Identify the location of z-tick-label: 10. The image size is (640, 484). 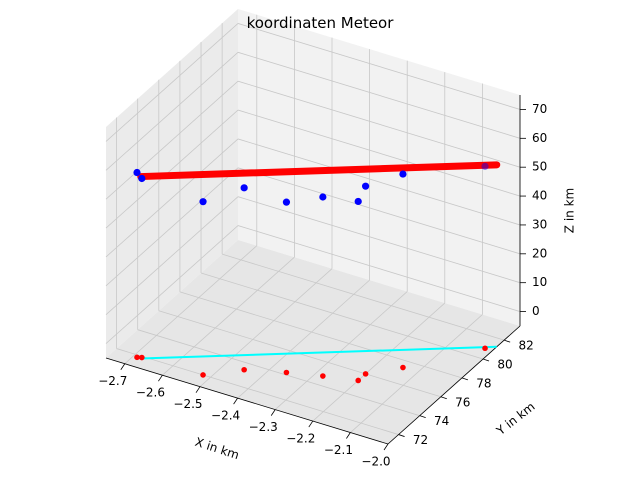
(539, 282).